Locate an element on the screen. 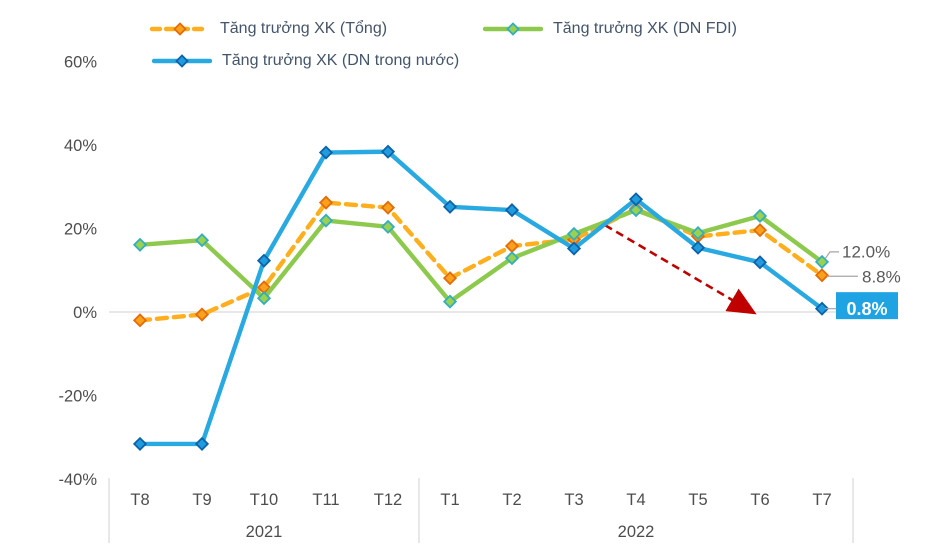 This screenshot has height=551, width=945. x-axis-category-label: T2 is located at coordinates (511, 500).